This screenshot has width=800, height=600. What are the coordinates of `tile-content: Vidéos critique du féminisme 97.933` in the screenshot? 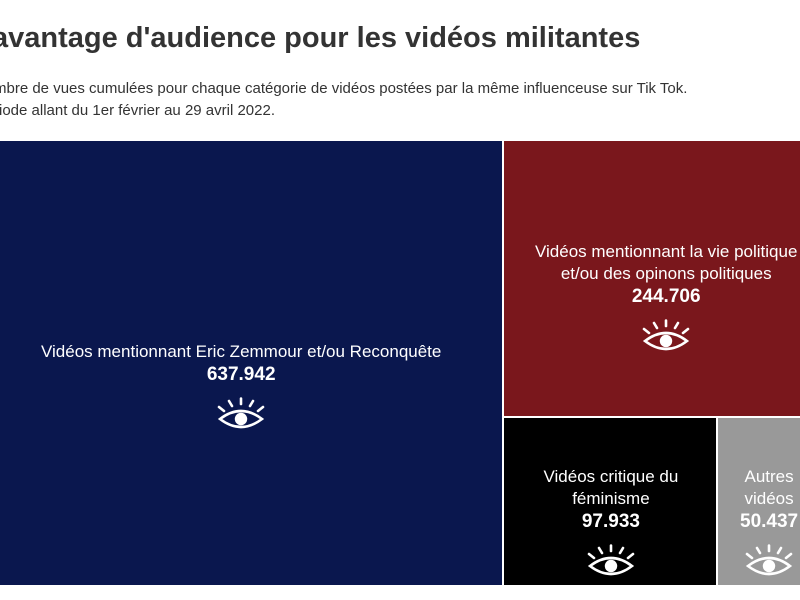 It's located at (611, 522).